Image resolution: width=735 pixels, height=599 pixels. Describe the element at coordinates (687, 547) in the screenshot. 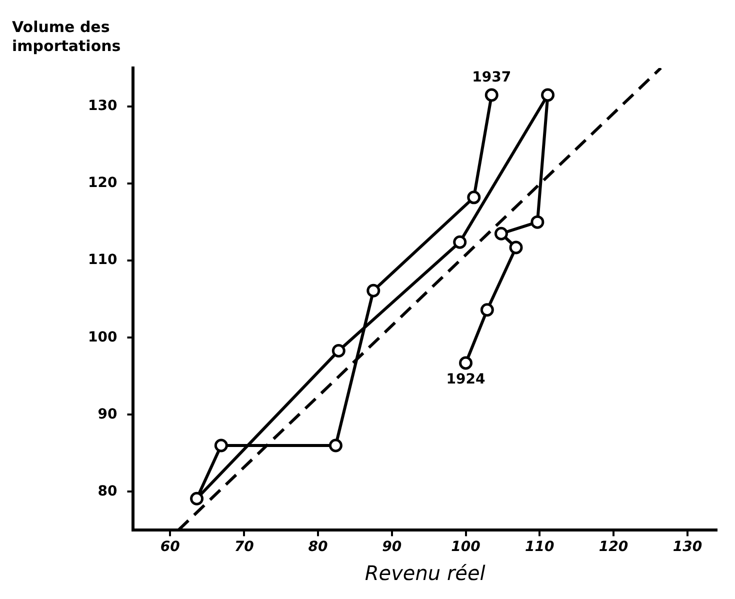

I see `x-tick-label: 130` at that location.